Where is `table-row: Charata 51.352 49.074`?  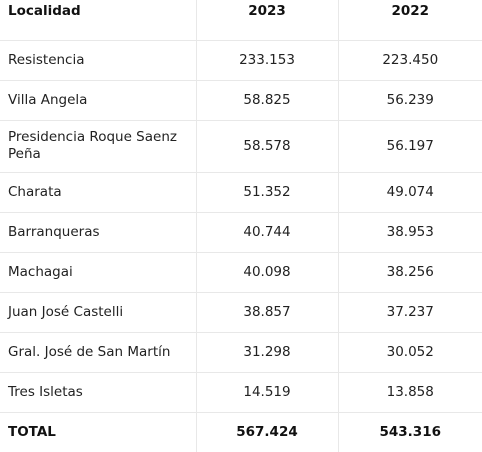 table-row: Charata 51.352 49.074 is located at coordinates (241, 192).